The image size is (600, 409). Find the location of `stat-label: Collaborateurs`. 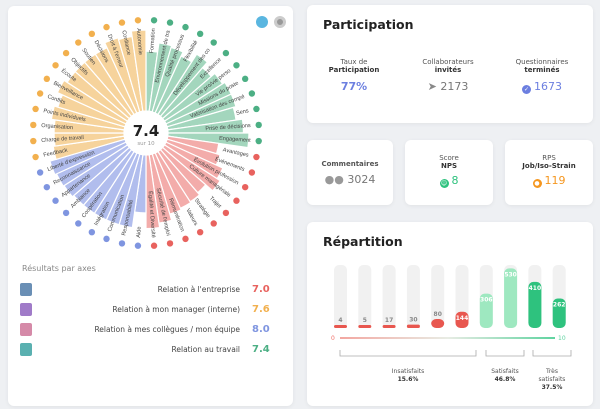

stat-label: Collaborateurs is located at coordinates (448, 62).